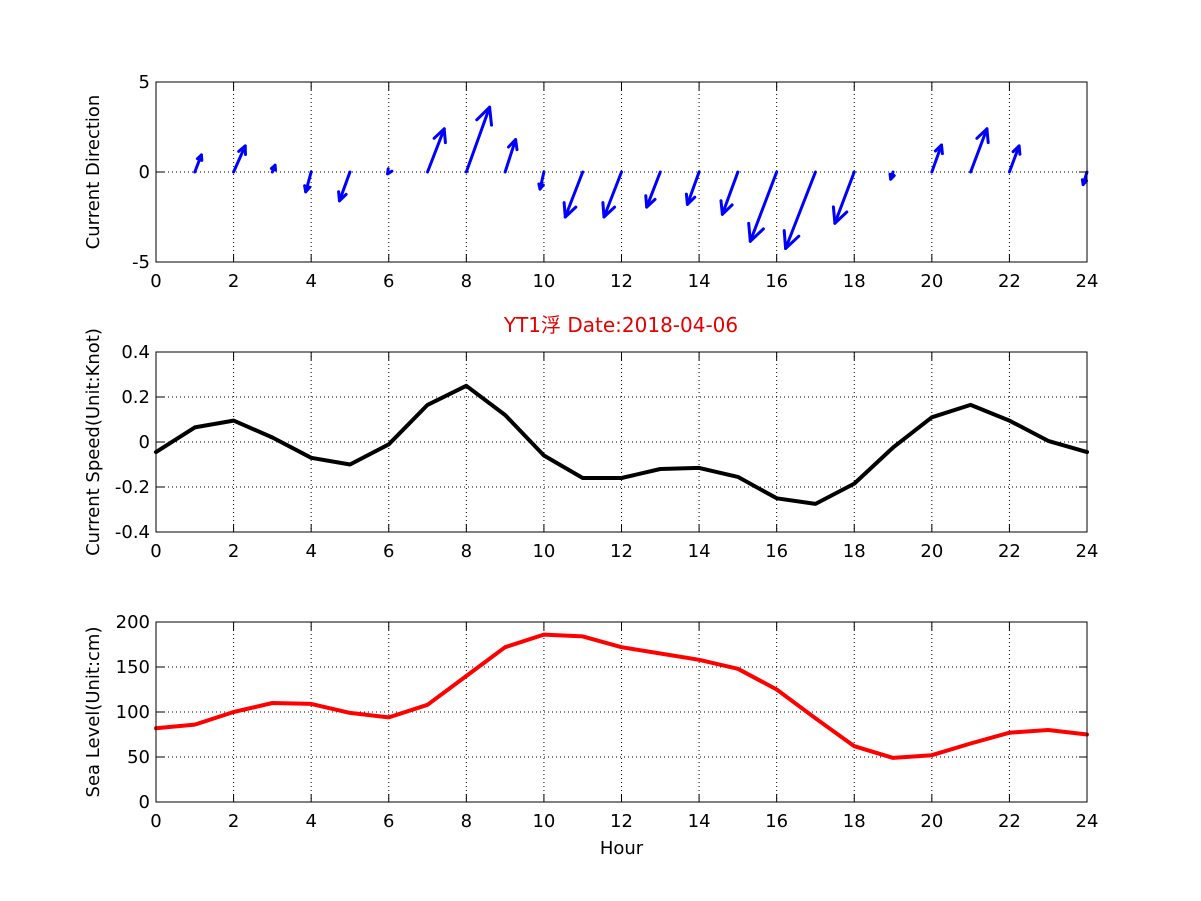 This screenshot has height=901, width=1201. Describe the element at coordinates (93, 442) in the screenshot. I see `current-speed-ylabel: Current Speed(Unit:Knot)` at that location.